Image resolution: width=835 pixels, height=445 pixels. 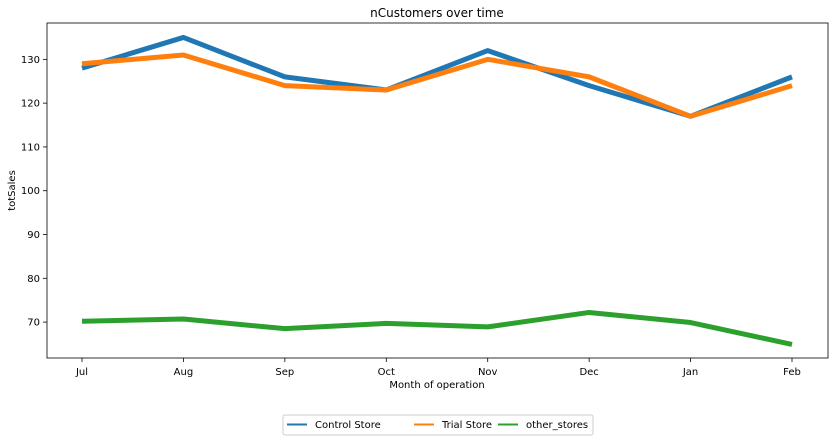 I want to click on legend-label: other_stores, so click(x=557, y=425).